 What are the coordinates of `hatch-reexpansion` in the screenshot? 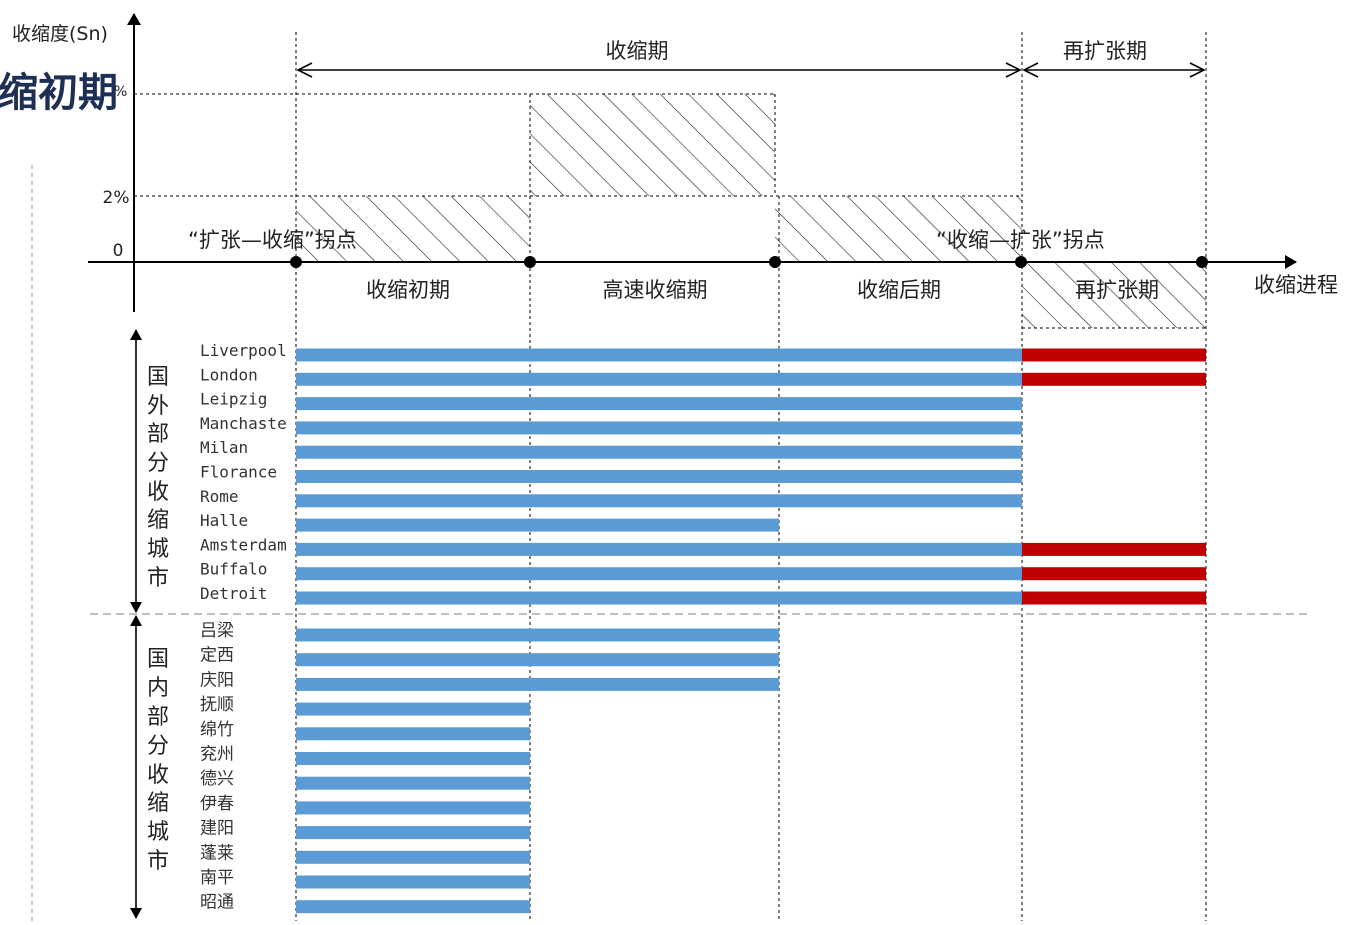 It's located at (1114, 295).